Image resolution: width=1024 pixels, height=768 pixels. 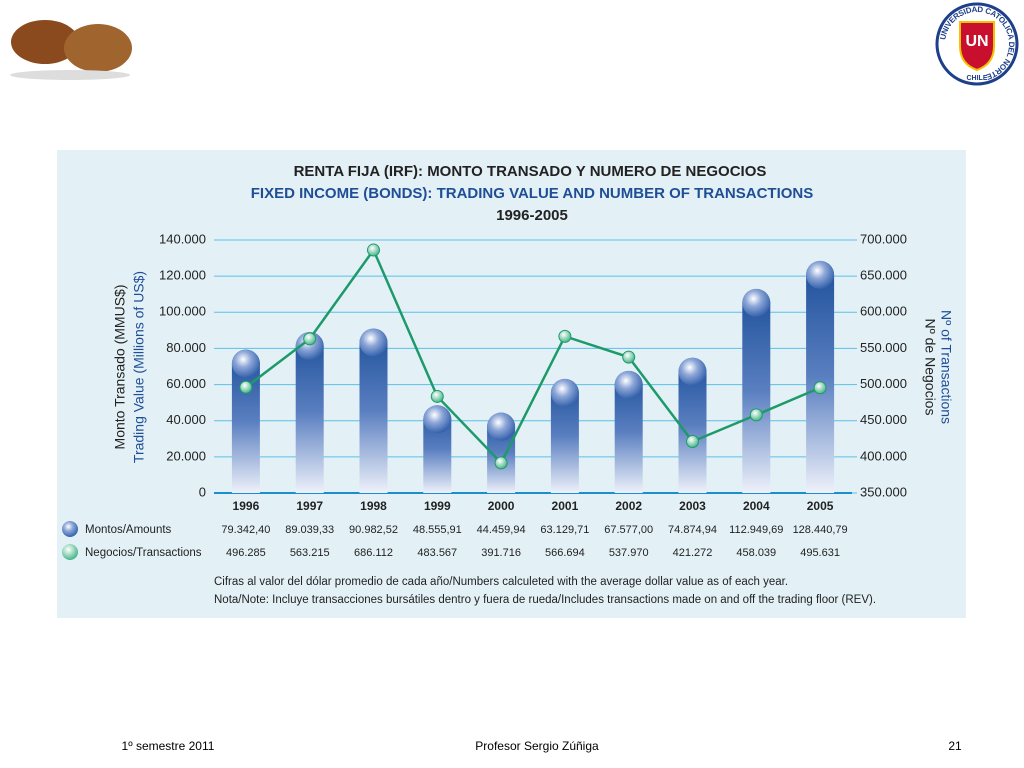 I want to click on x-tick-label: 1996, so click(x=246, y=506).